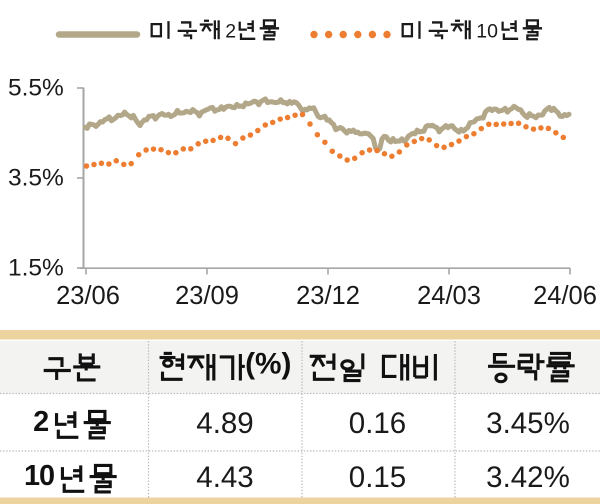 This screenshot has height=504, width=600. What do you see at coordinates (528, 477) in the screenshot?
I see `svg-text: 3.42%` at bounding box center [528, 477].